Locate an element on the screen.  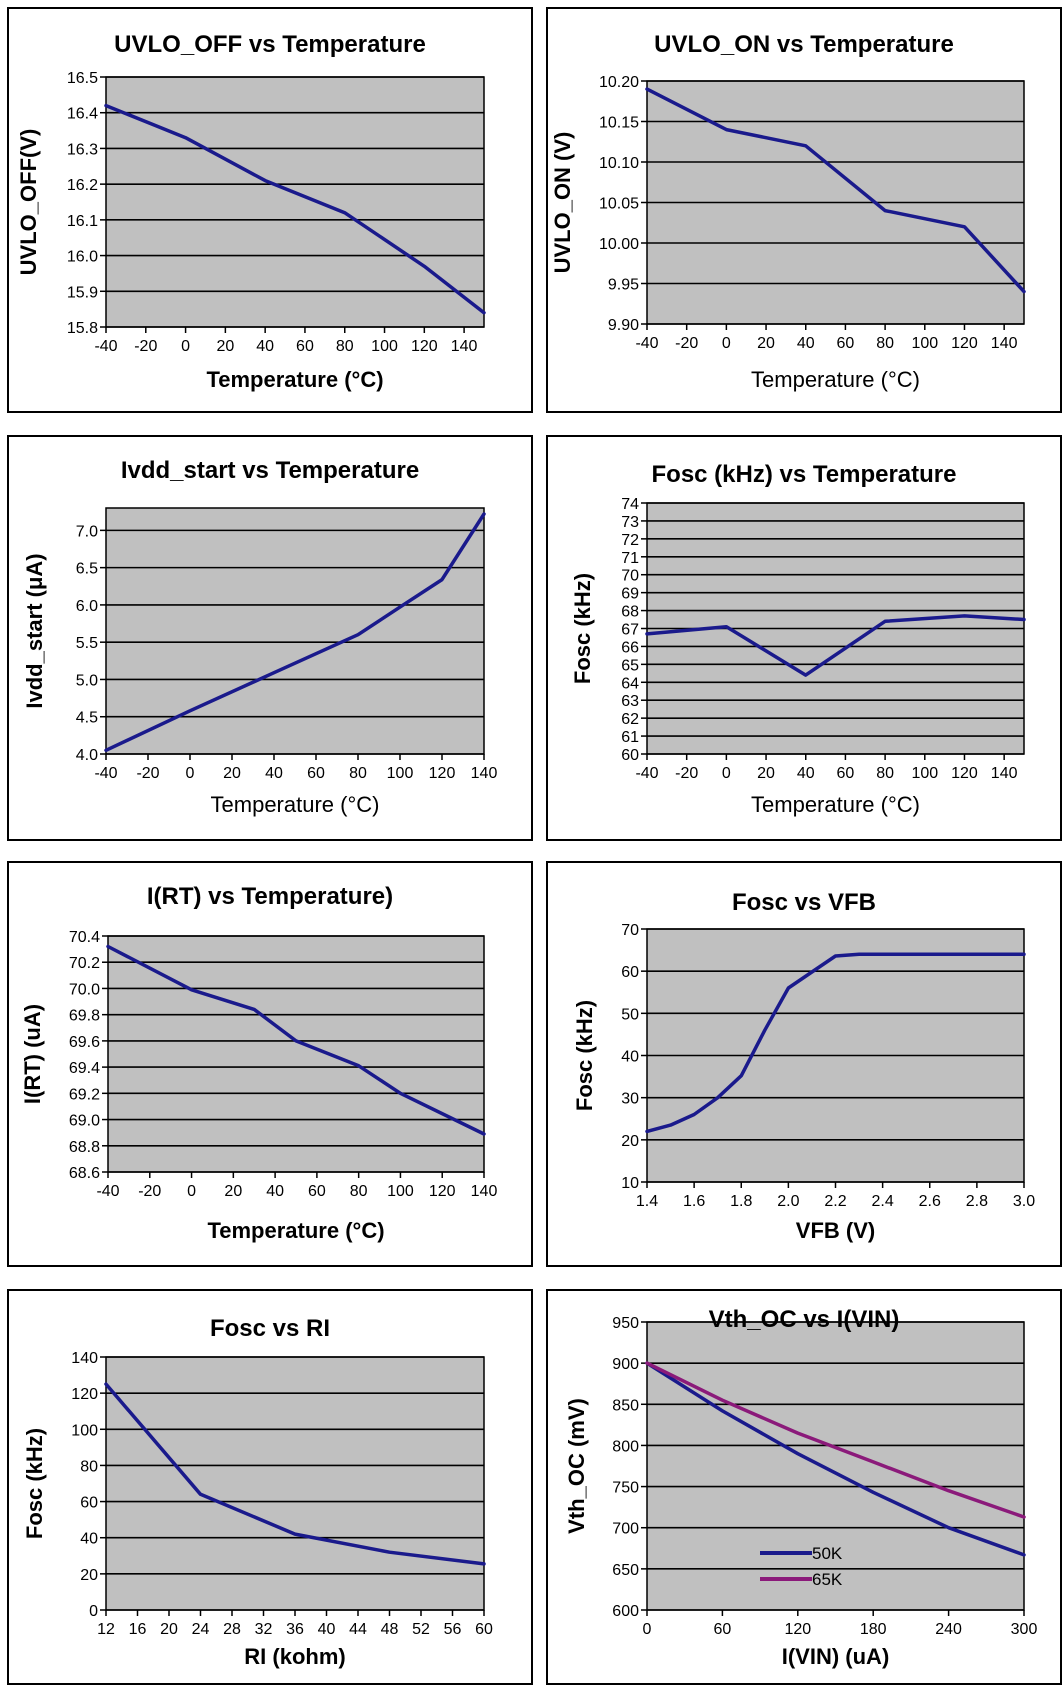
y-axis-label: I(RT) (uA) is located at coordinates (32, 1054).